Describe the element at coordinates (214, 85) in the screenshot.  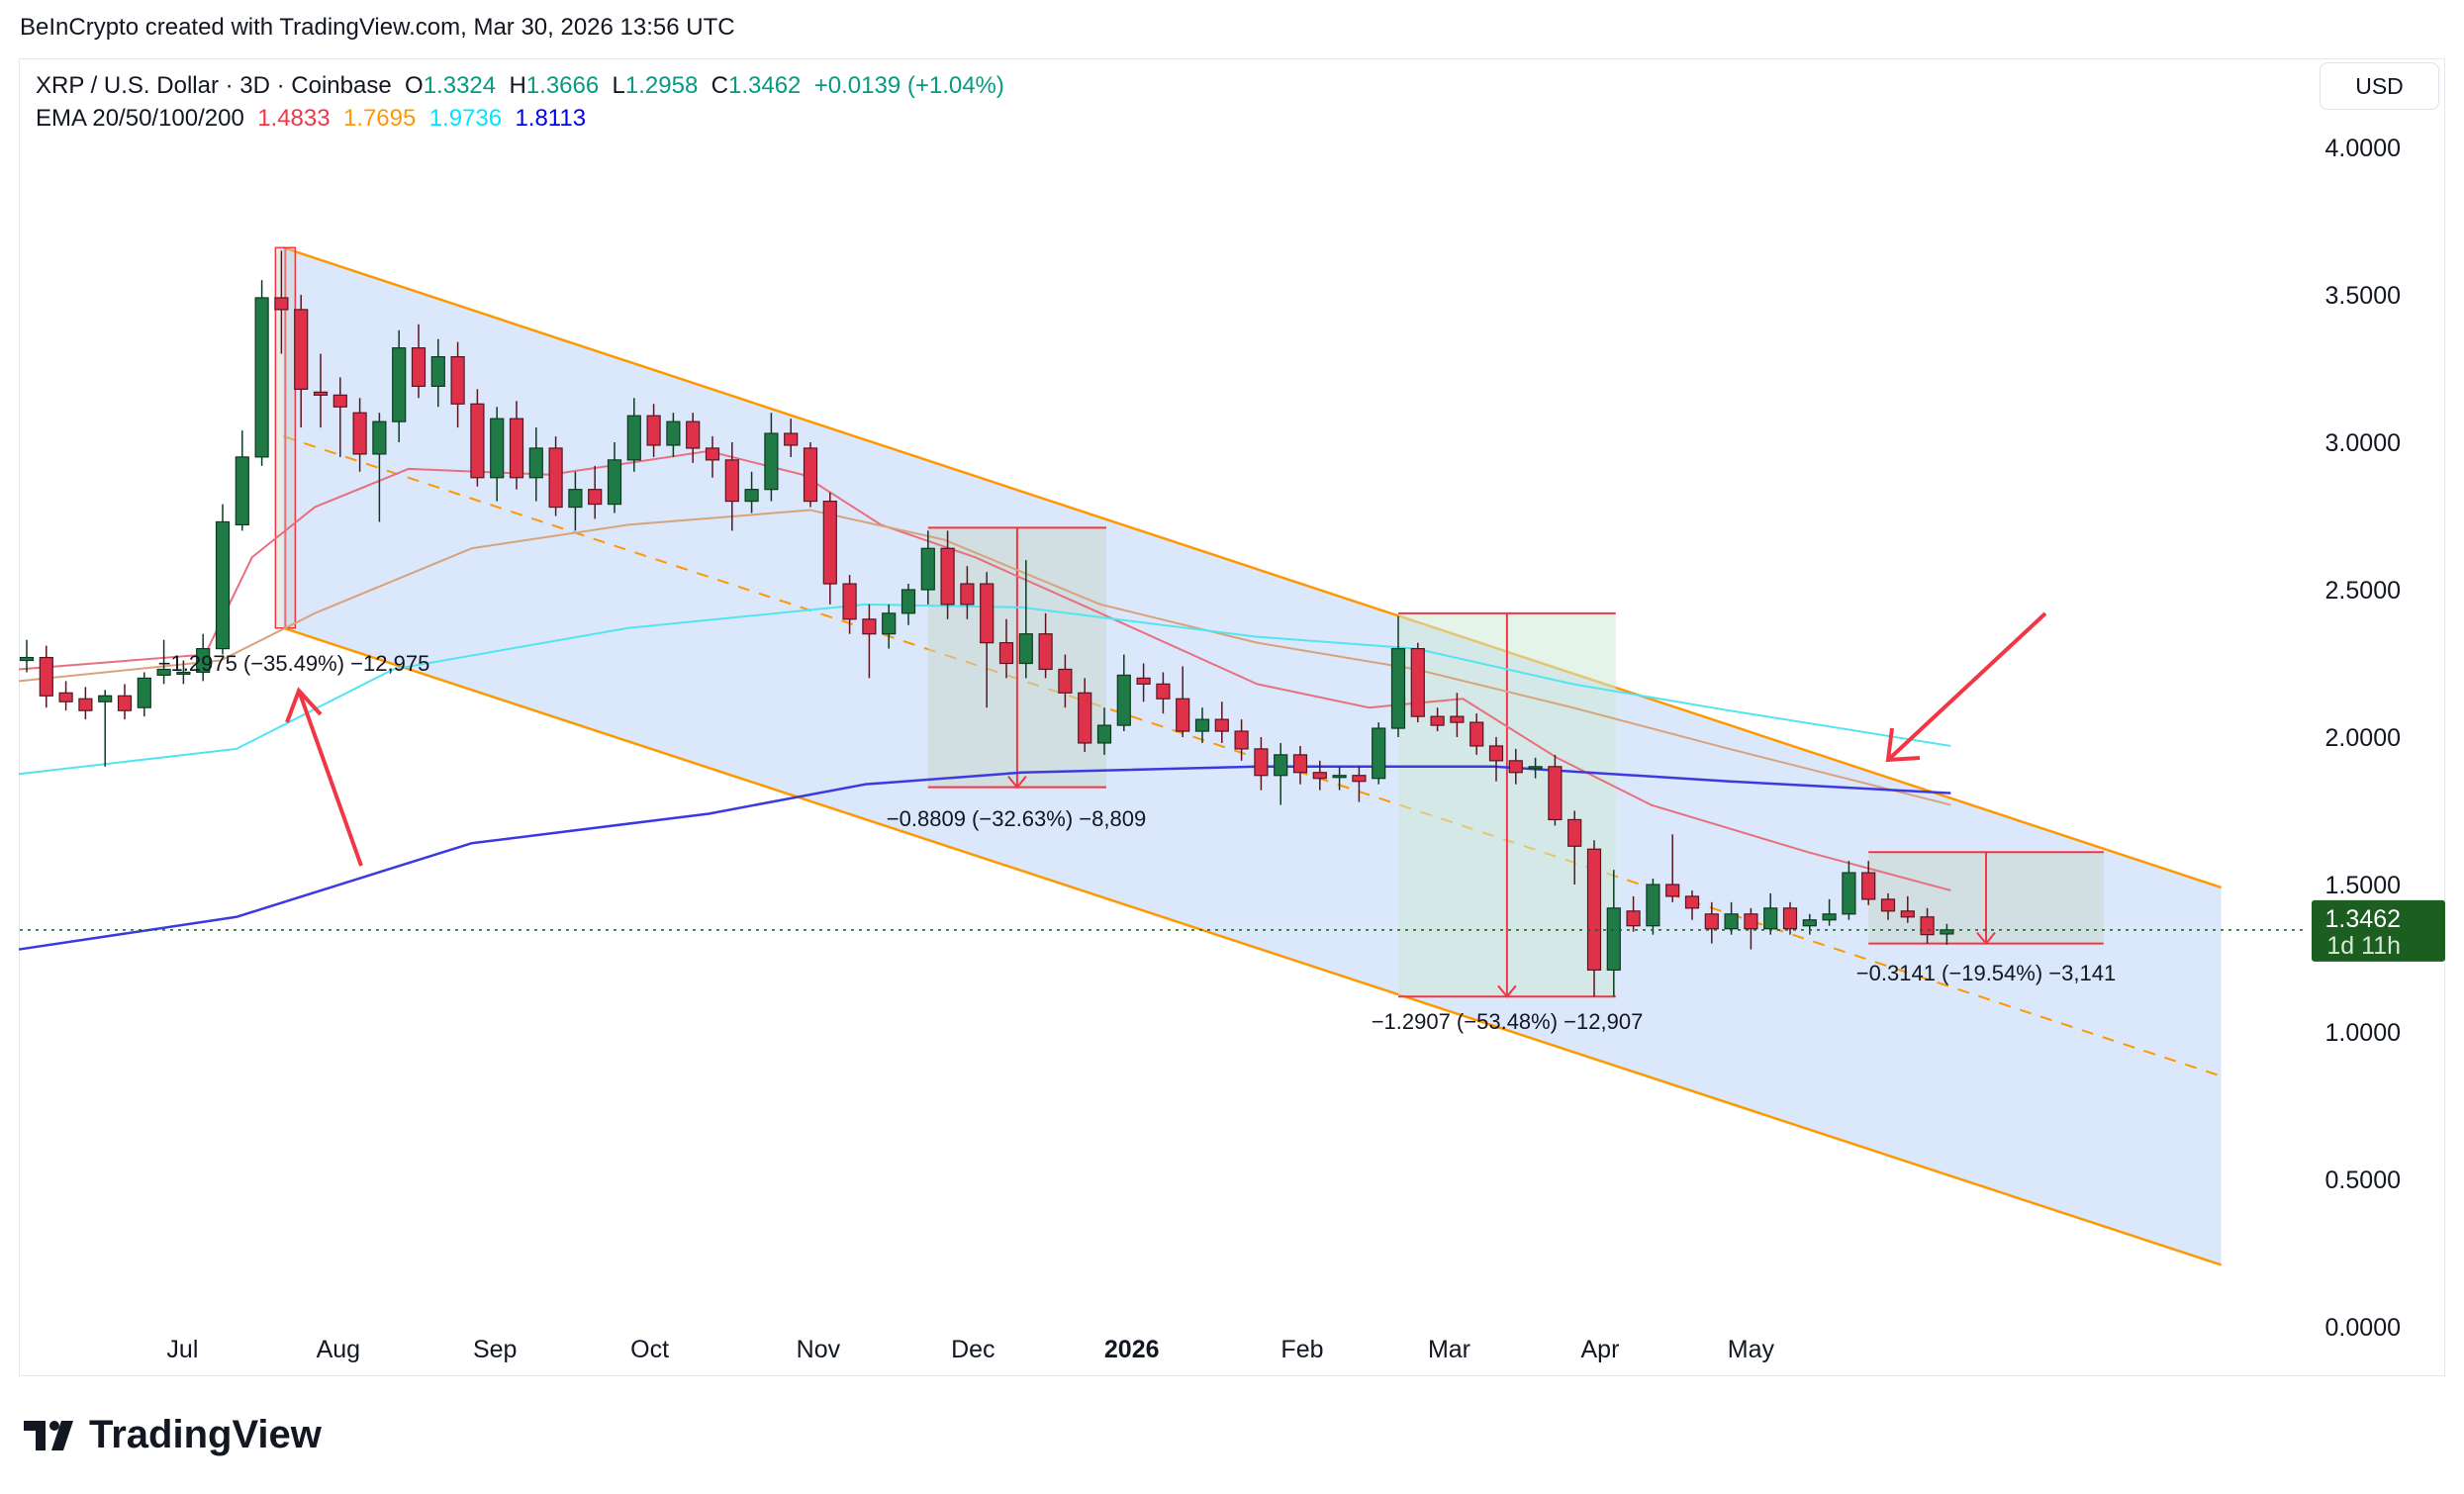
I see `symbol-title: XRP / U.S. Dollar · 3D · Coinbase` at that location.